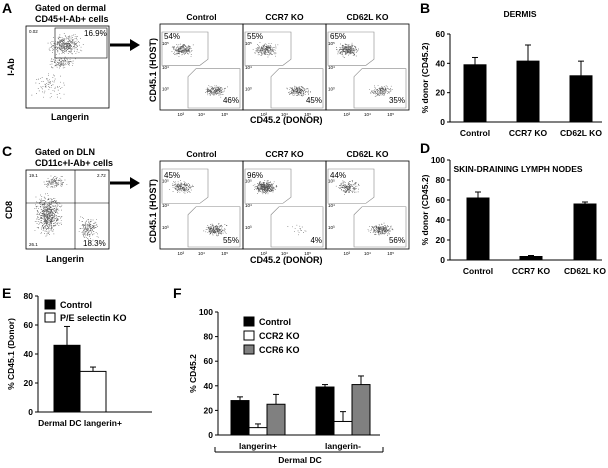 The width and height of the screenshot is (608, 468). Describe the element at coordinates (286, 120) in the screenshot. I see `panel-a-x-label: CD45.2 (DONOR)` at that location.